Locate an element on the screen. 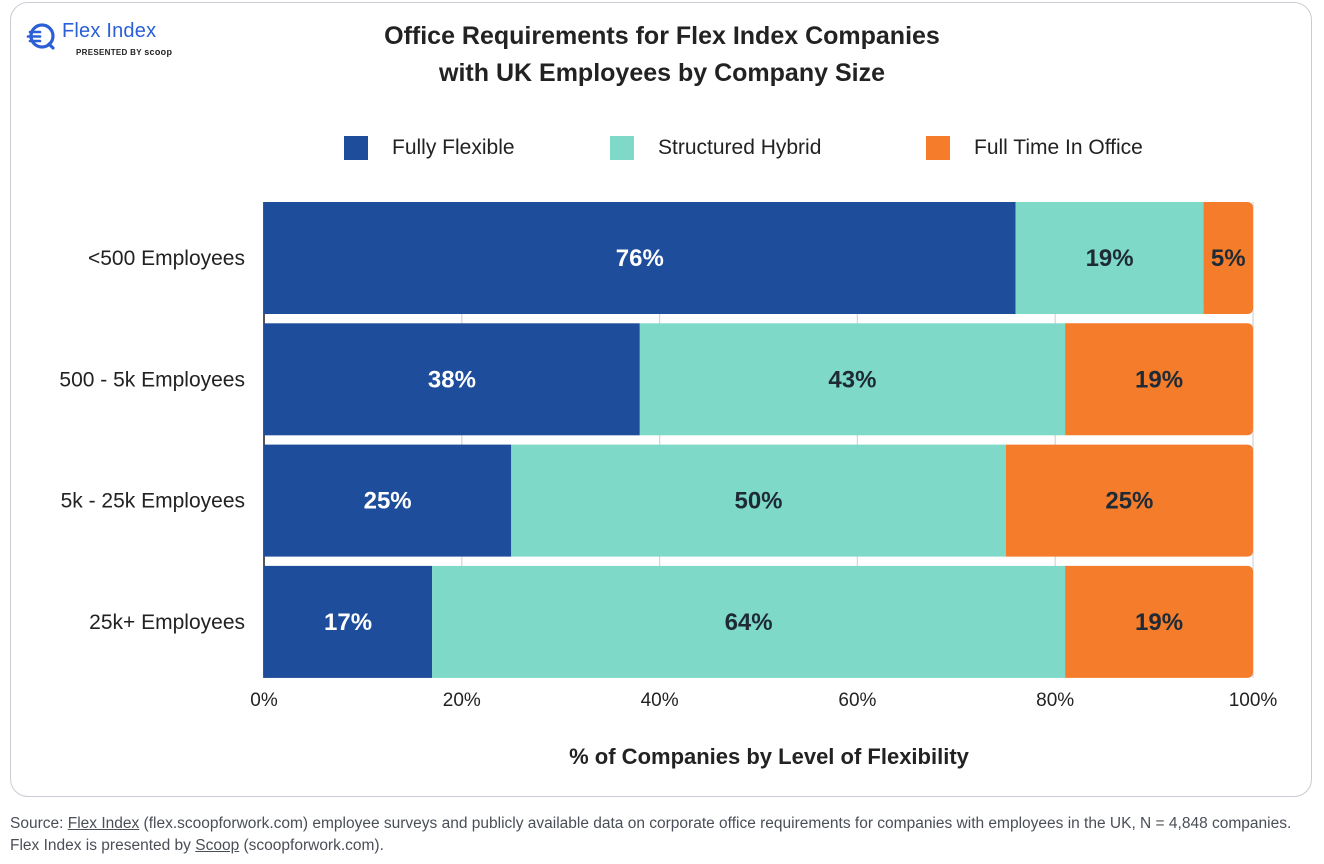 This screenshot has width=1324, height=864. data-label-fully-flexible-500-employees: 76% is located at coordinates (640, 258).